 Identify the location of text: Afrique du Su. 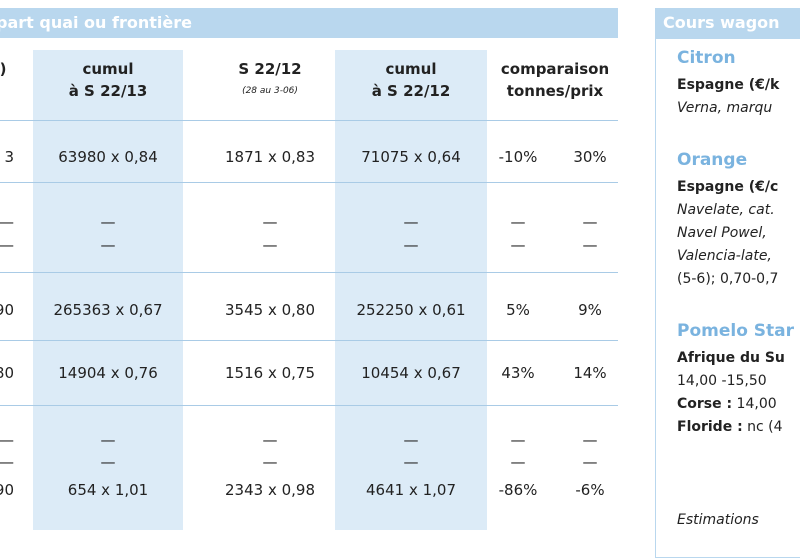
(731, 358).